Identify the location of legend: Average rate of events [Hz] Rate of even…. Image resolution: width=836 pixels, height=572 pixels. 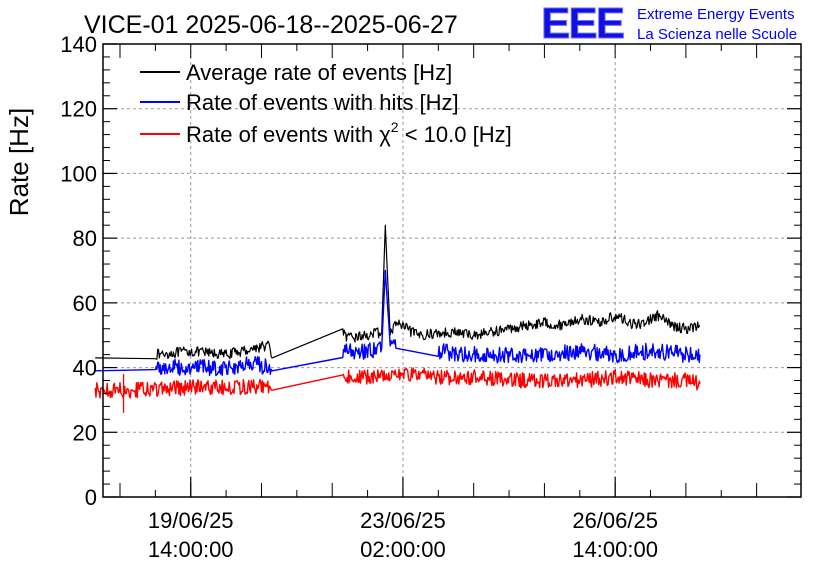
(326, 103).